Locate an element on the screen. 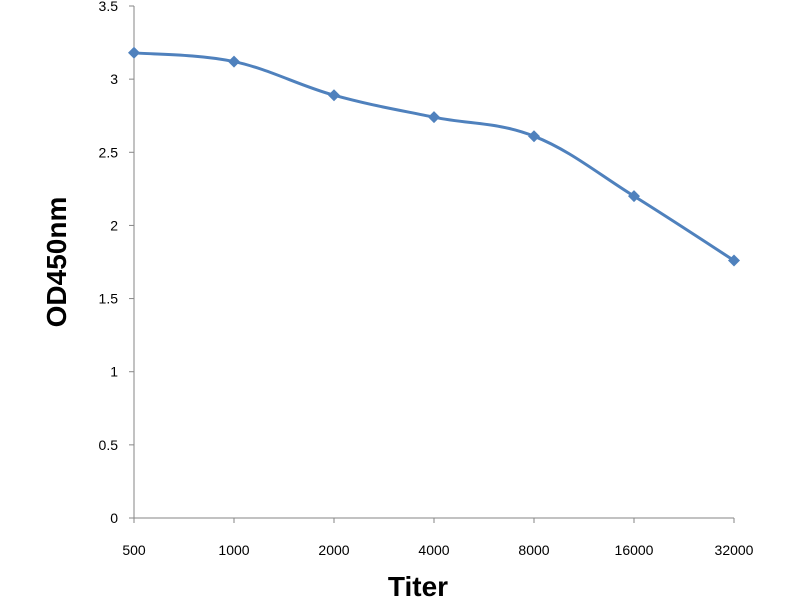  y-tick-label: 1.5 is located at coordinates (109, 299).